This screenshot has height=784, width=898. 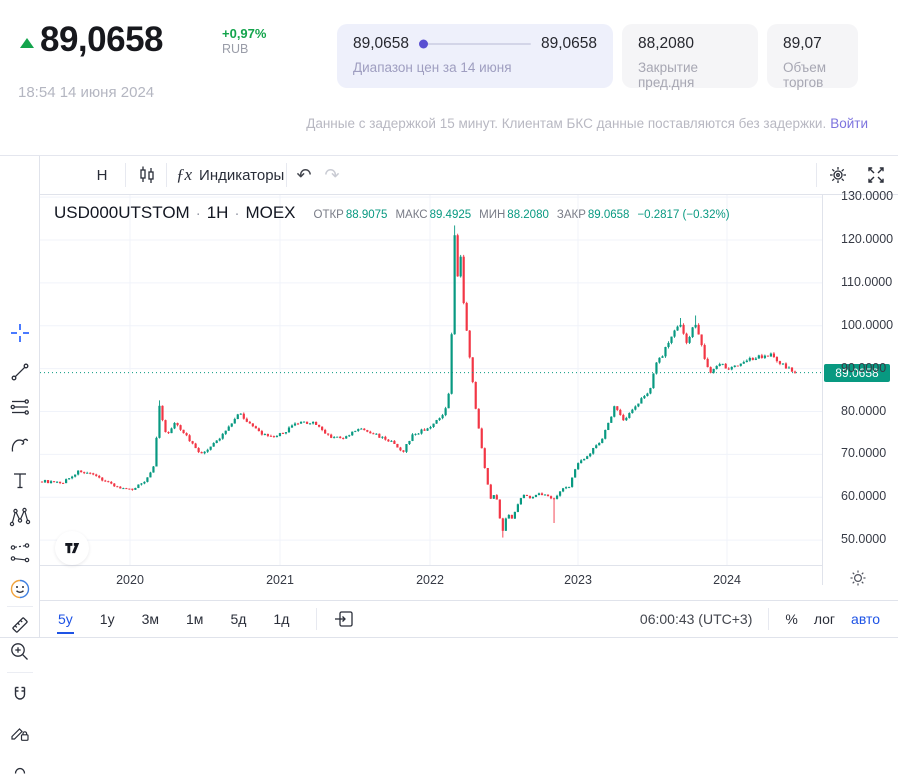 I want to click on x-axis-tick: 2023, so click(x=578, y=580).